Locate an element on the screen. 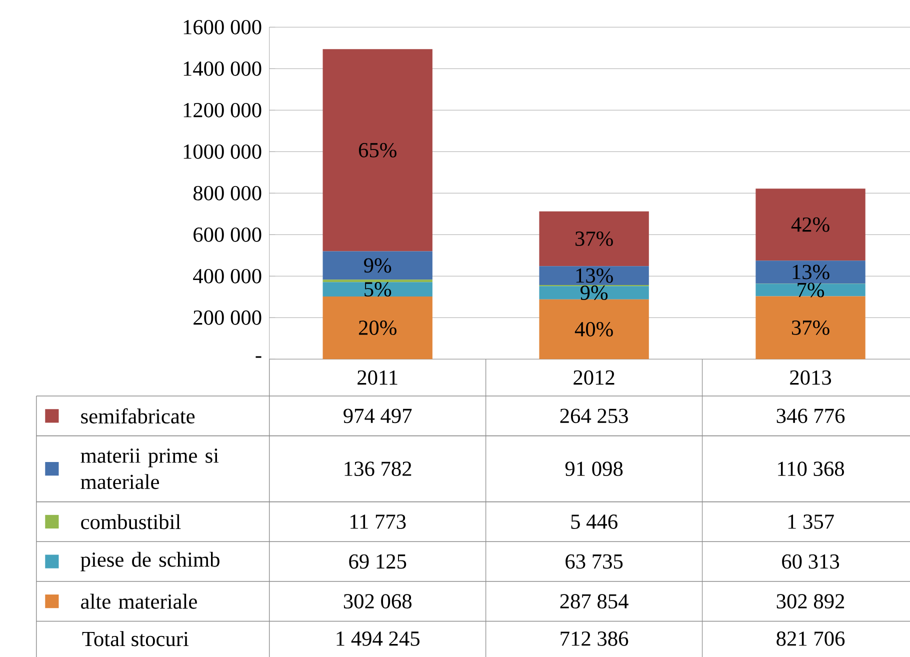 Image resolution: width=910 pixels, height=657 pixels. y-tick-label: 800 000 is located at coordinates (227, 193).